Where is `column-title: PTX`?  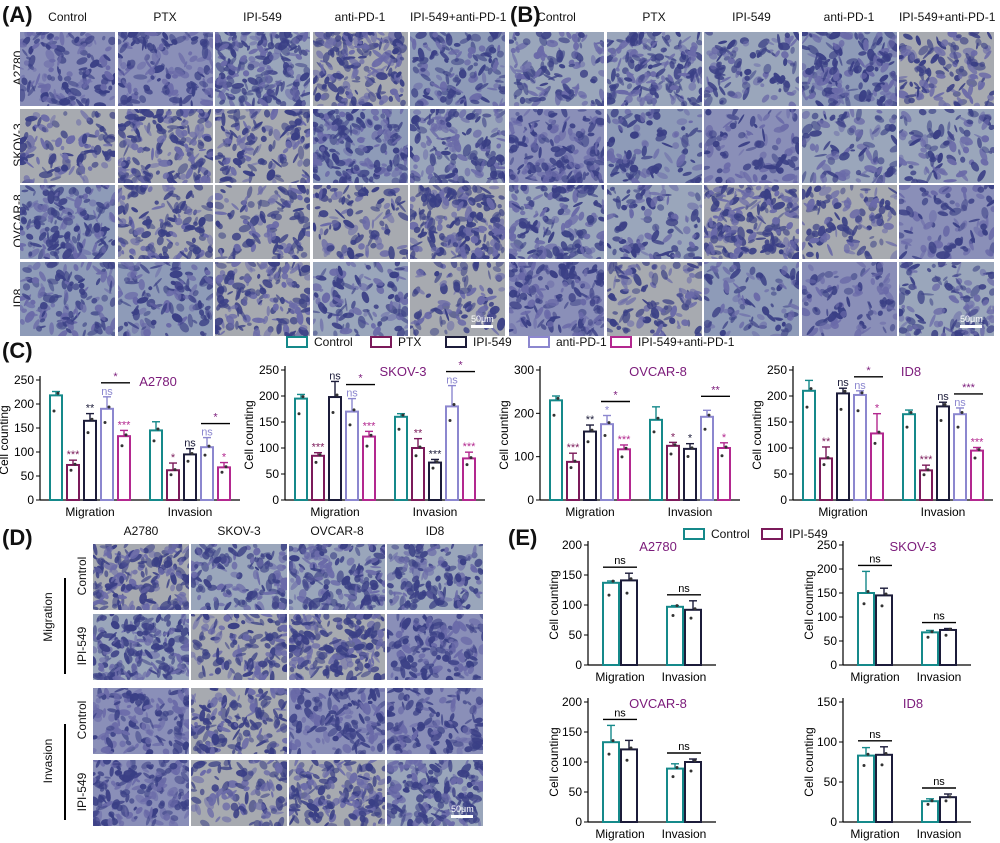
column-title: PTX is located at coordinates (654, 17).